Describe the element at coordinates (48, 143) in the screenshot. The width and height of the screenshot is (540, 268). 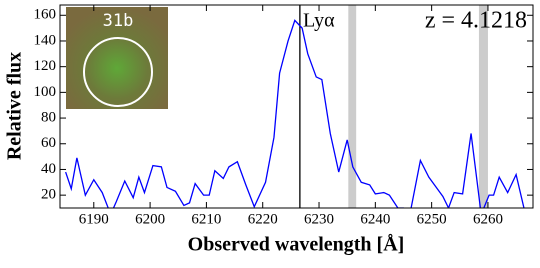
I see `y-tick-label: 60` at that location.